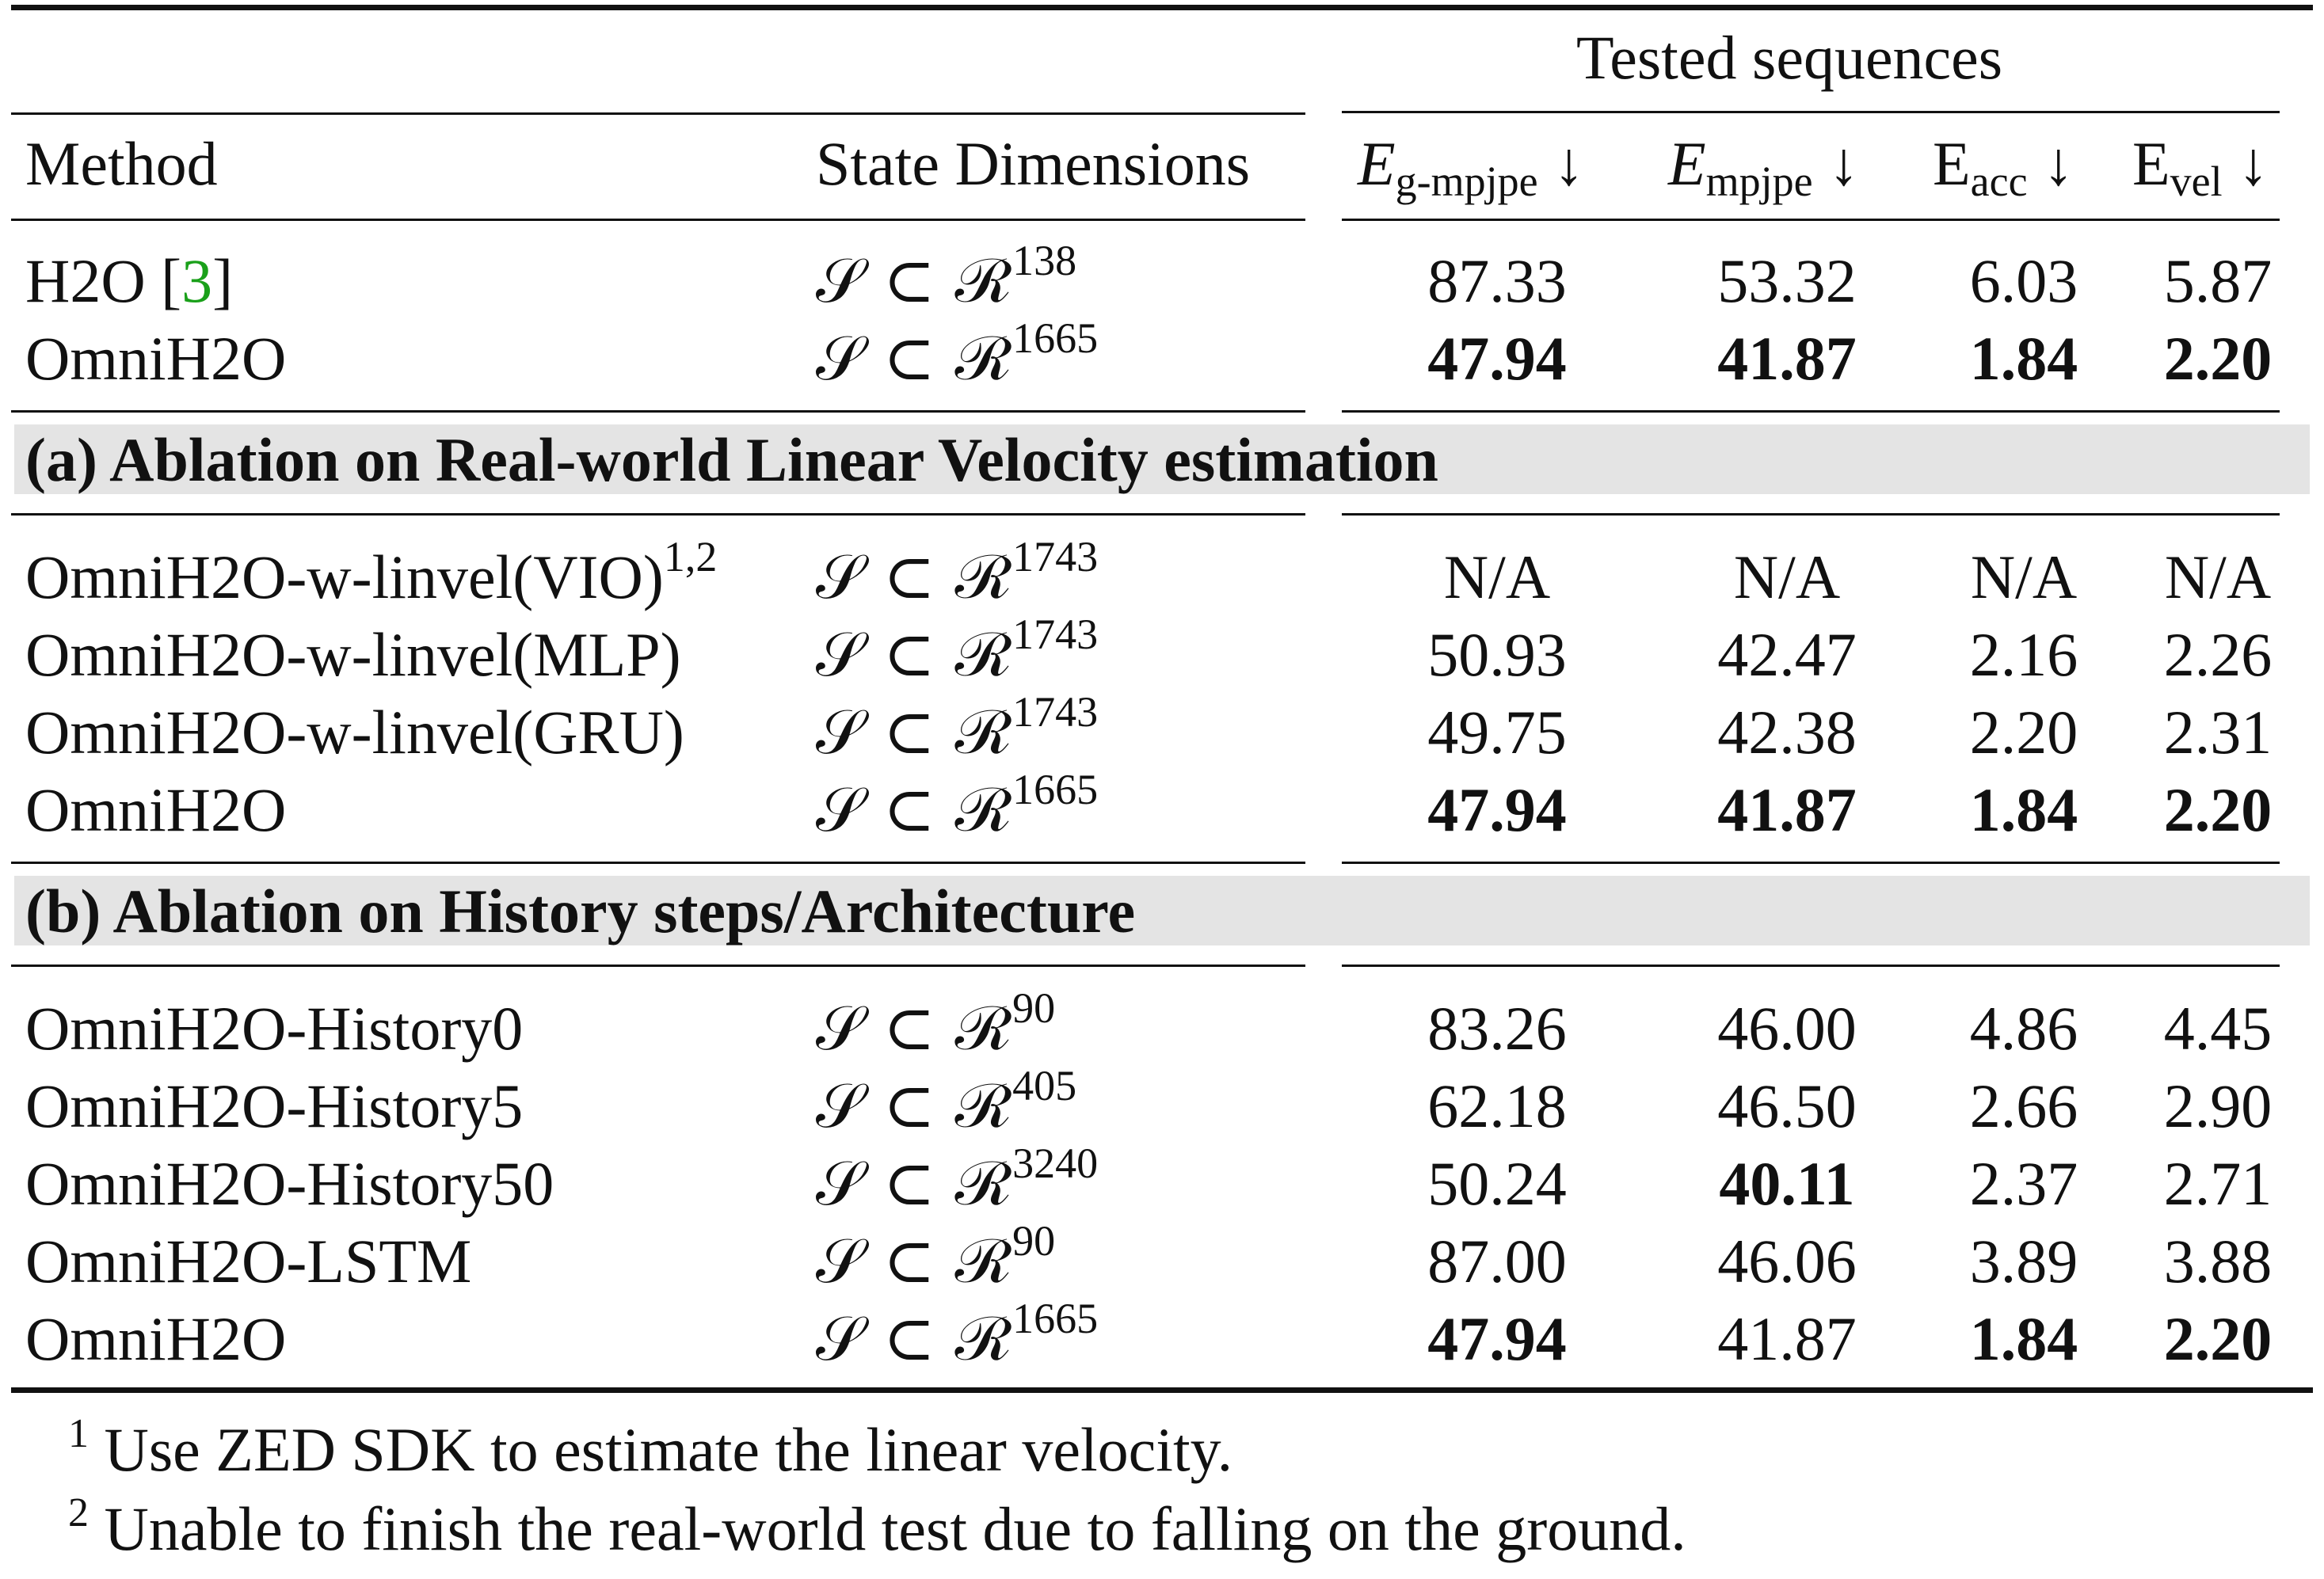  What do you see at coordinates (248, 1261) in the screenshot?
I see `method-lstm: OmniH2O-LSTM` at bounding box center [248, 1261].